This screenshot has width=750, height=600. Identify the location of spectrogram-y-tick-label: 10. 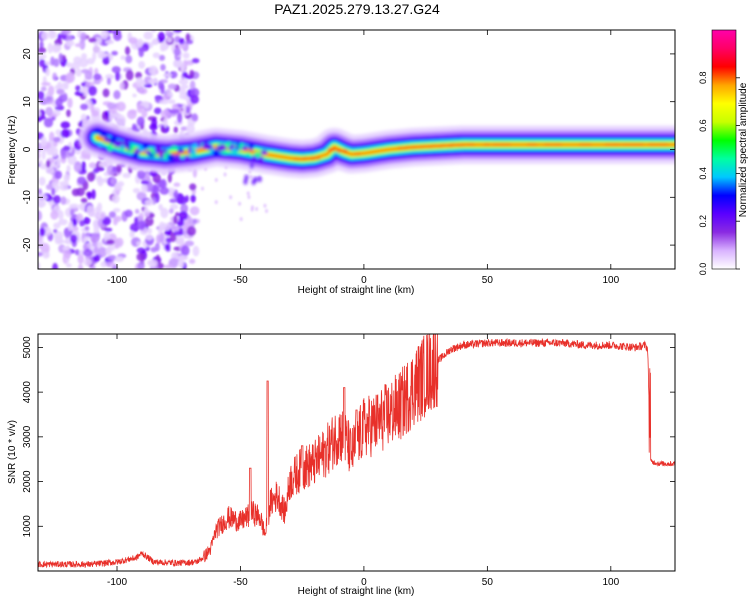
(27, 102).